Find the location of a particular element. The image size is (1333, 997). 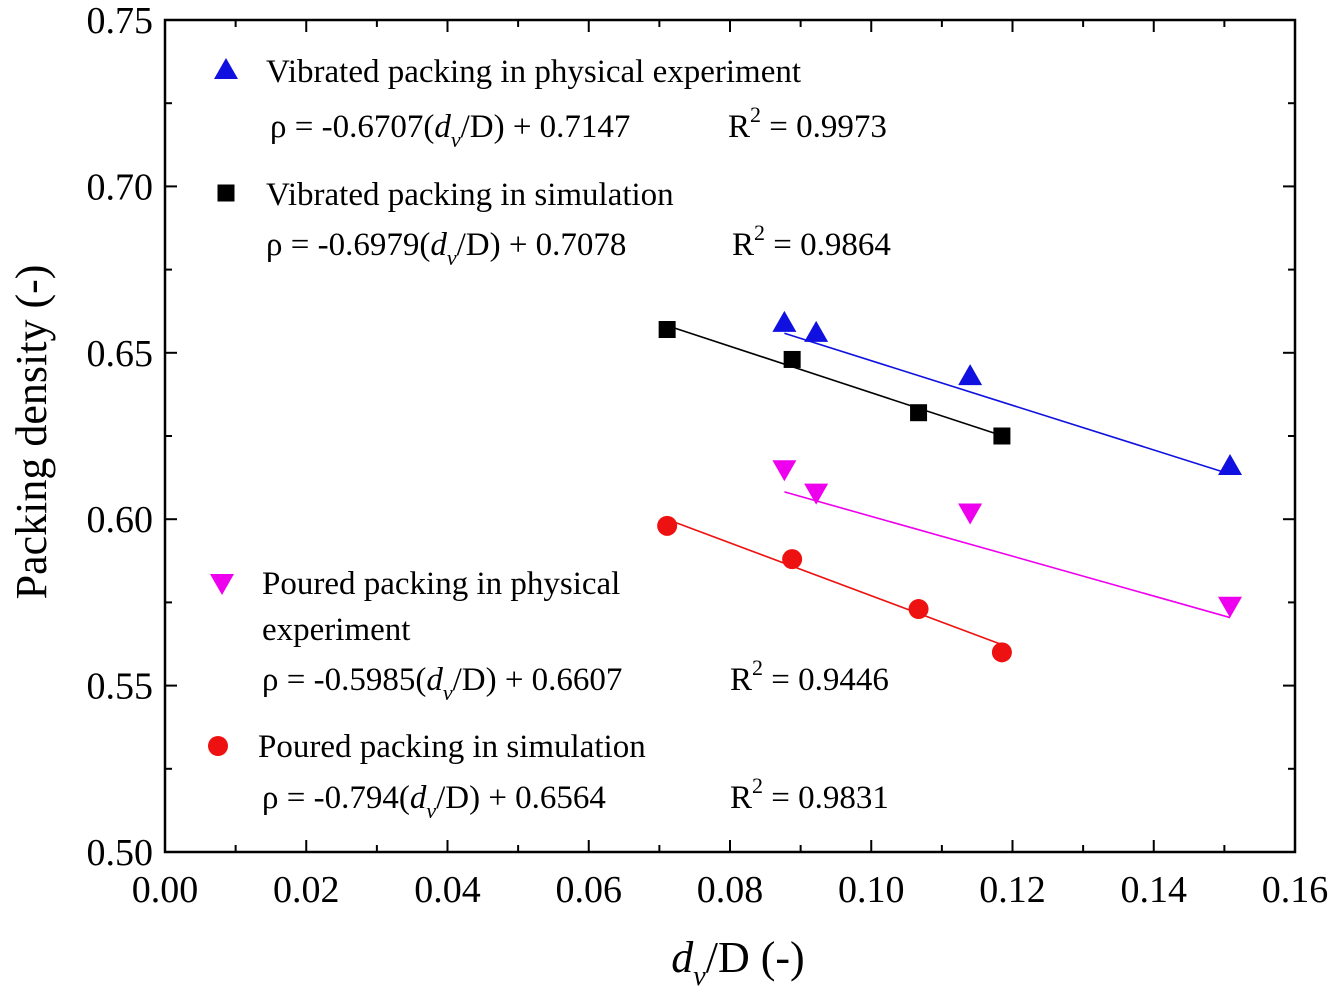

x-tick-label: 0.10 is located at coordinates (871, 890).